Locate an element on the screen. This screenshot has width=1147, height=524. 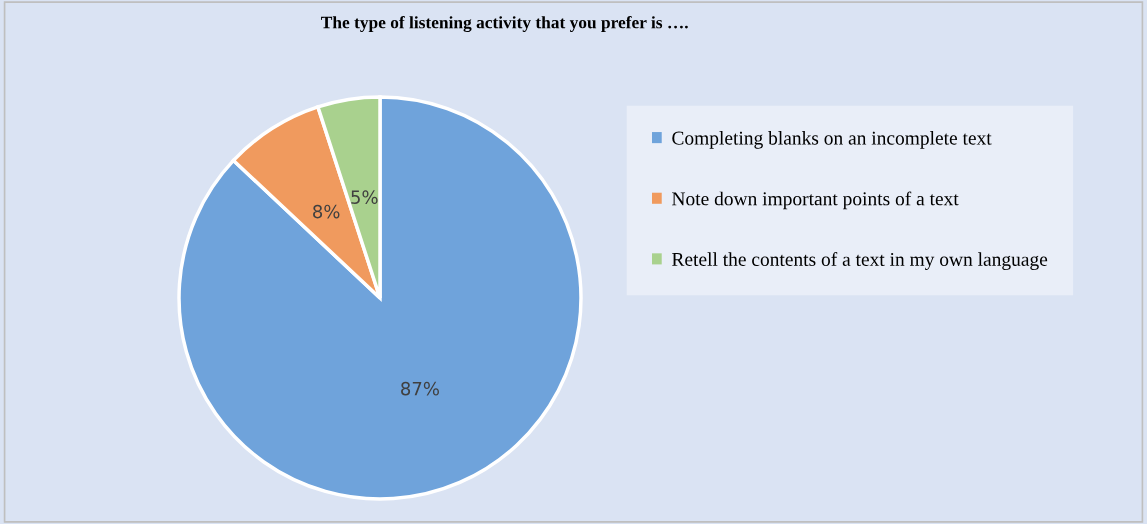
chart-title: The type of listening activity that you prefer is …. is located at coordinates (504, 24).